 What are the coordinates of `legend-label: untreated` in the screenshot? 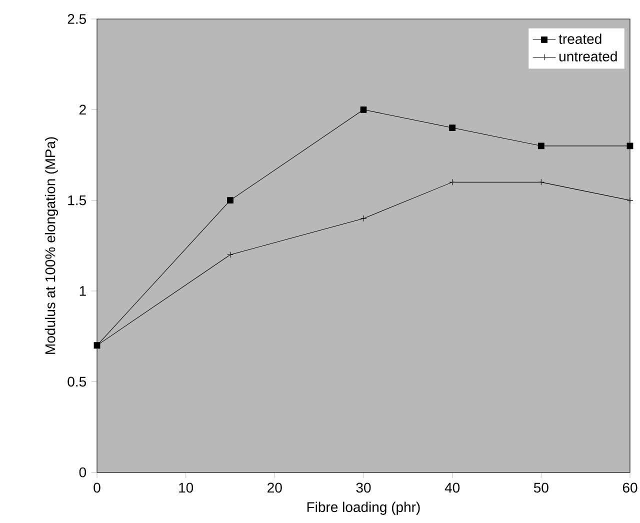 It's located at (588, 56).